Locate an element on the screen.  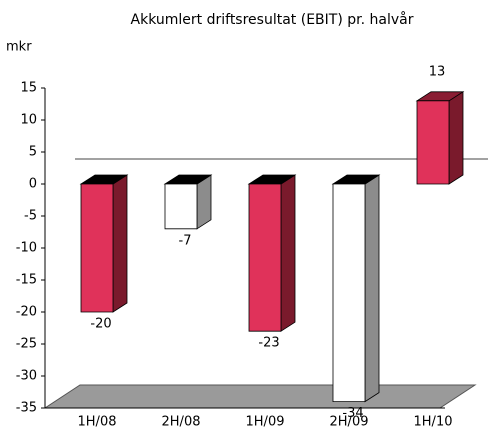
y-tick-label: -10 is located at coordinates (26, 248).